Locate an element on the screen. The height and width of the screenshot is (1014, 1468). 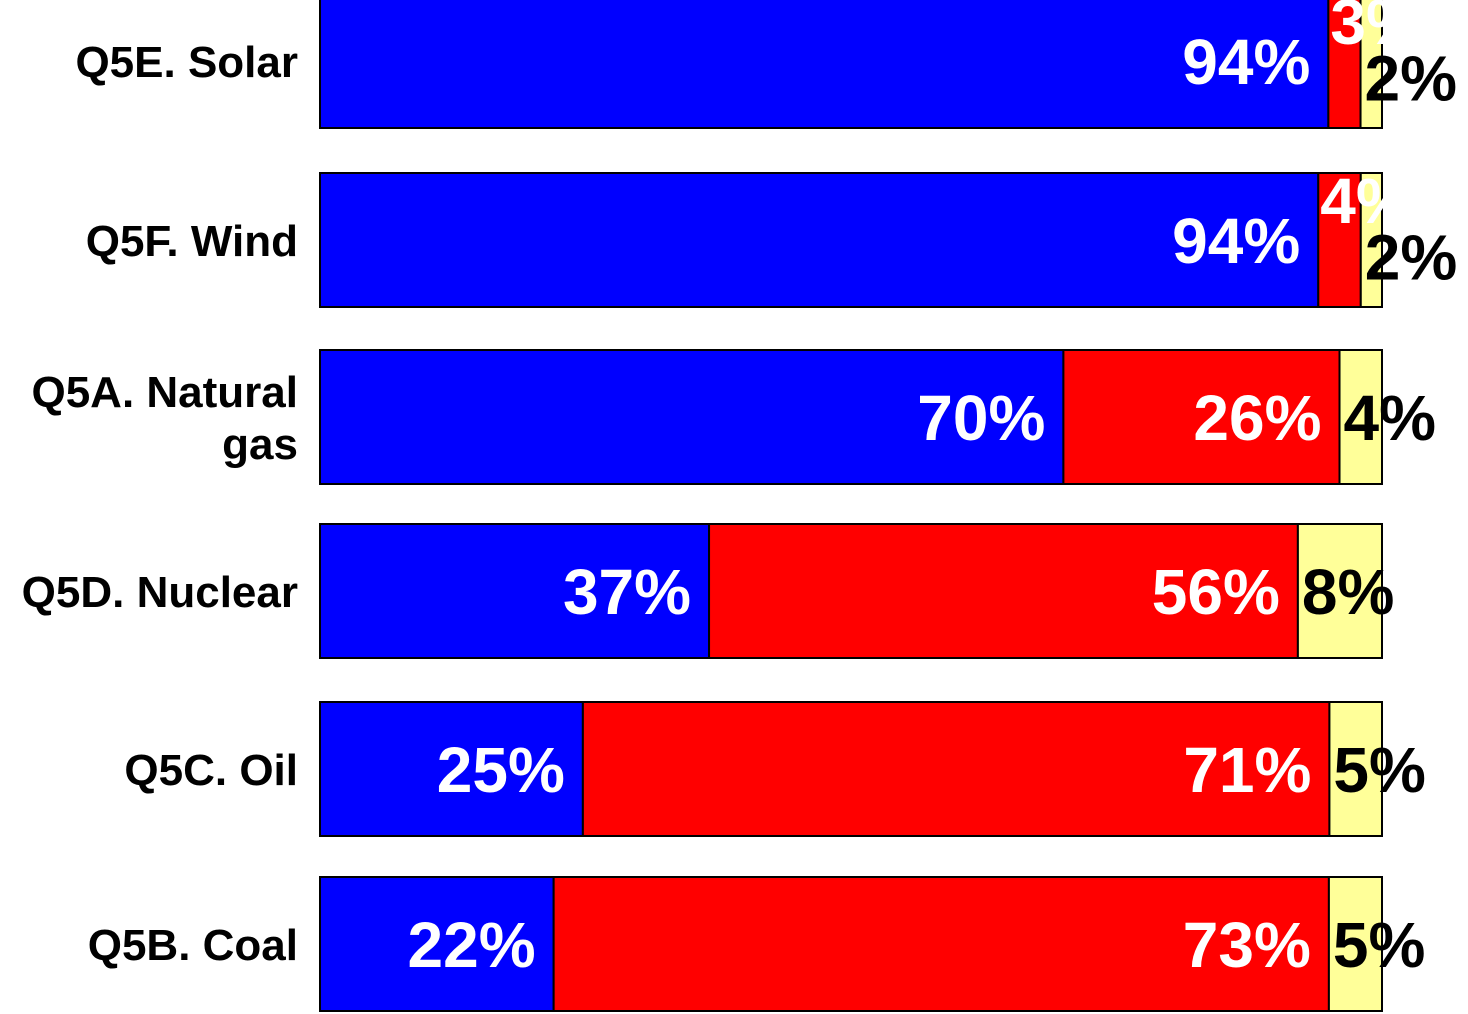
category-label: Q5F. Wind is located at coordinates (192, 241).